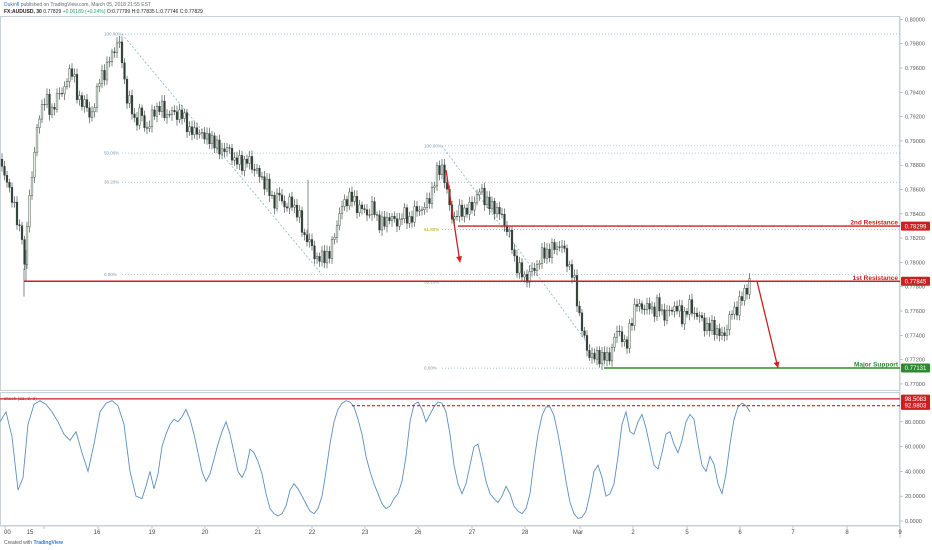  Describe the element at coordinates (913, 522) in the screenshot. I see `stoch-tick-label: 0.0000` at that location.